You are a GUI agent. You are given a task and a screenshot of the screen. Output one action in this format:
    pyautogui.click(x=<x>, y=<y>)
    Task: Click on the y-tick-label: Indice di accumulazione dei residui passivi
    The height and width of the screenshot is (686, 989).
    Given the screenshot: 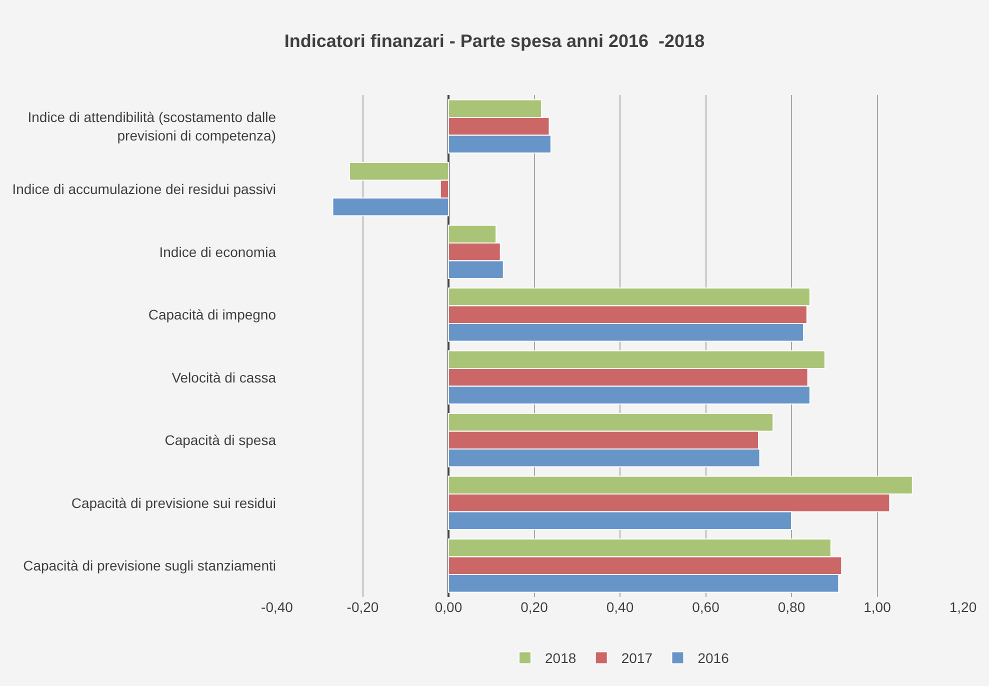 What is the action you would take?
    pyautogui.click(x=144, y=189)
    